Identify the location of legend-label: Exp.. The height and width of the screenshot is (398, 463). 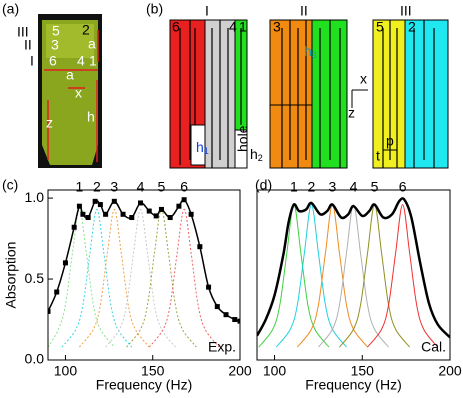
(222, 347).